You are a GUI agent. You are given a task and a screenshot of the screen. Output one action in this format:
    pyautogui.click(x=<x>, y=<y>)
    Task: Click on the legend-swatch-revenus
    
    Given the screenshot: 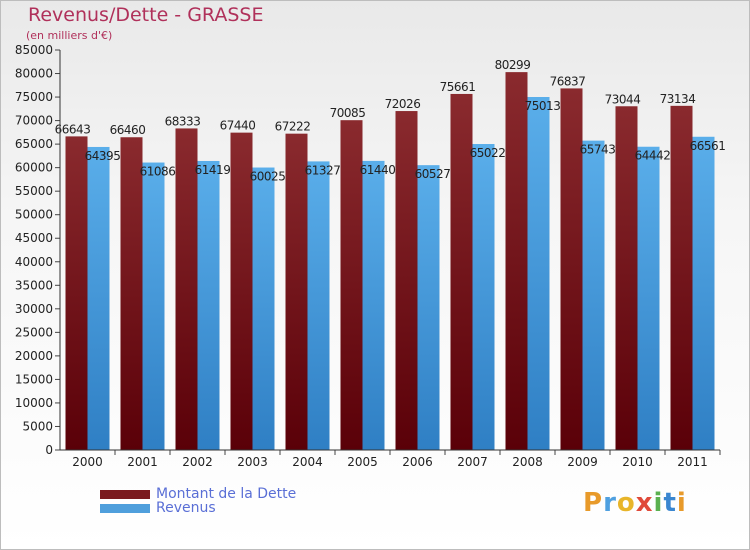 What is the action you would take?
    pyautogui.click(x=125, y=508)
    